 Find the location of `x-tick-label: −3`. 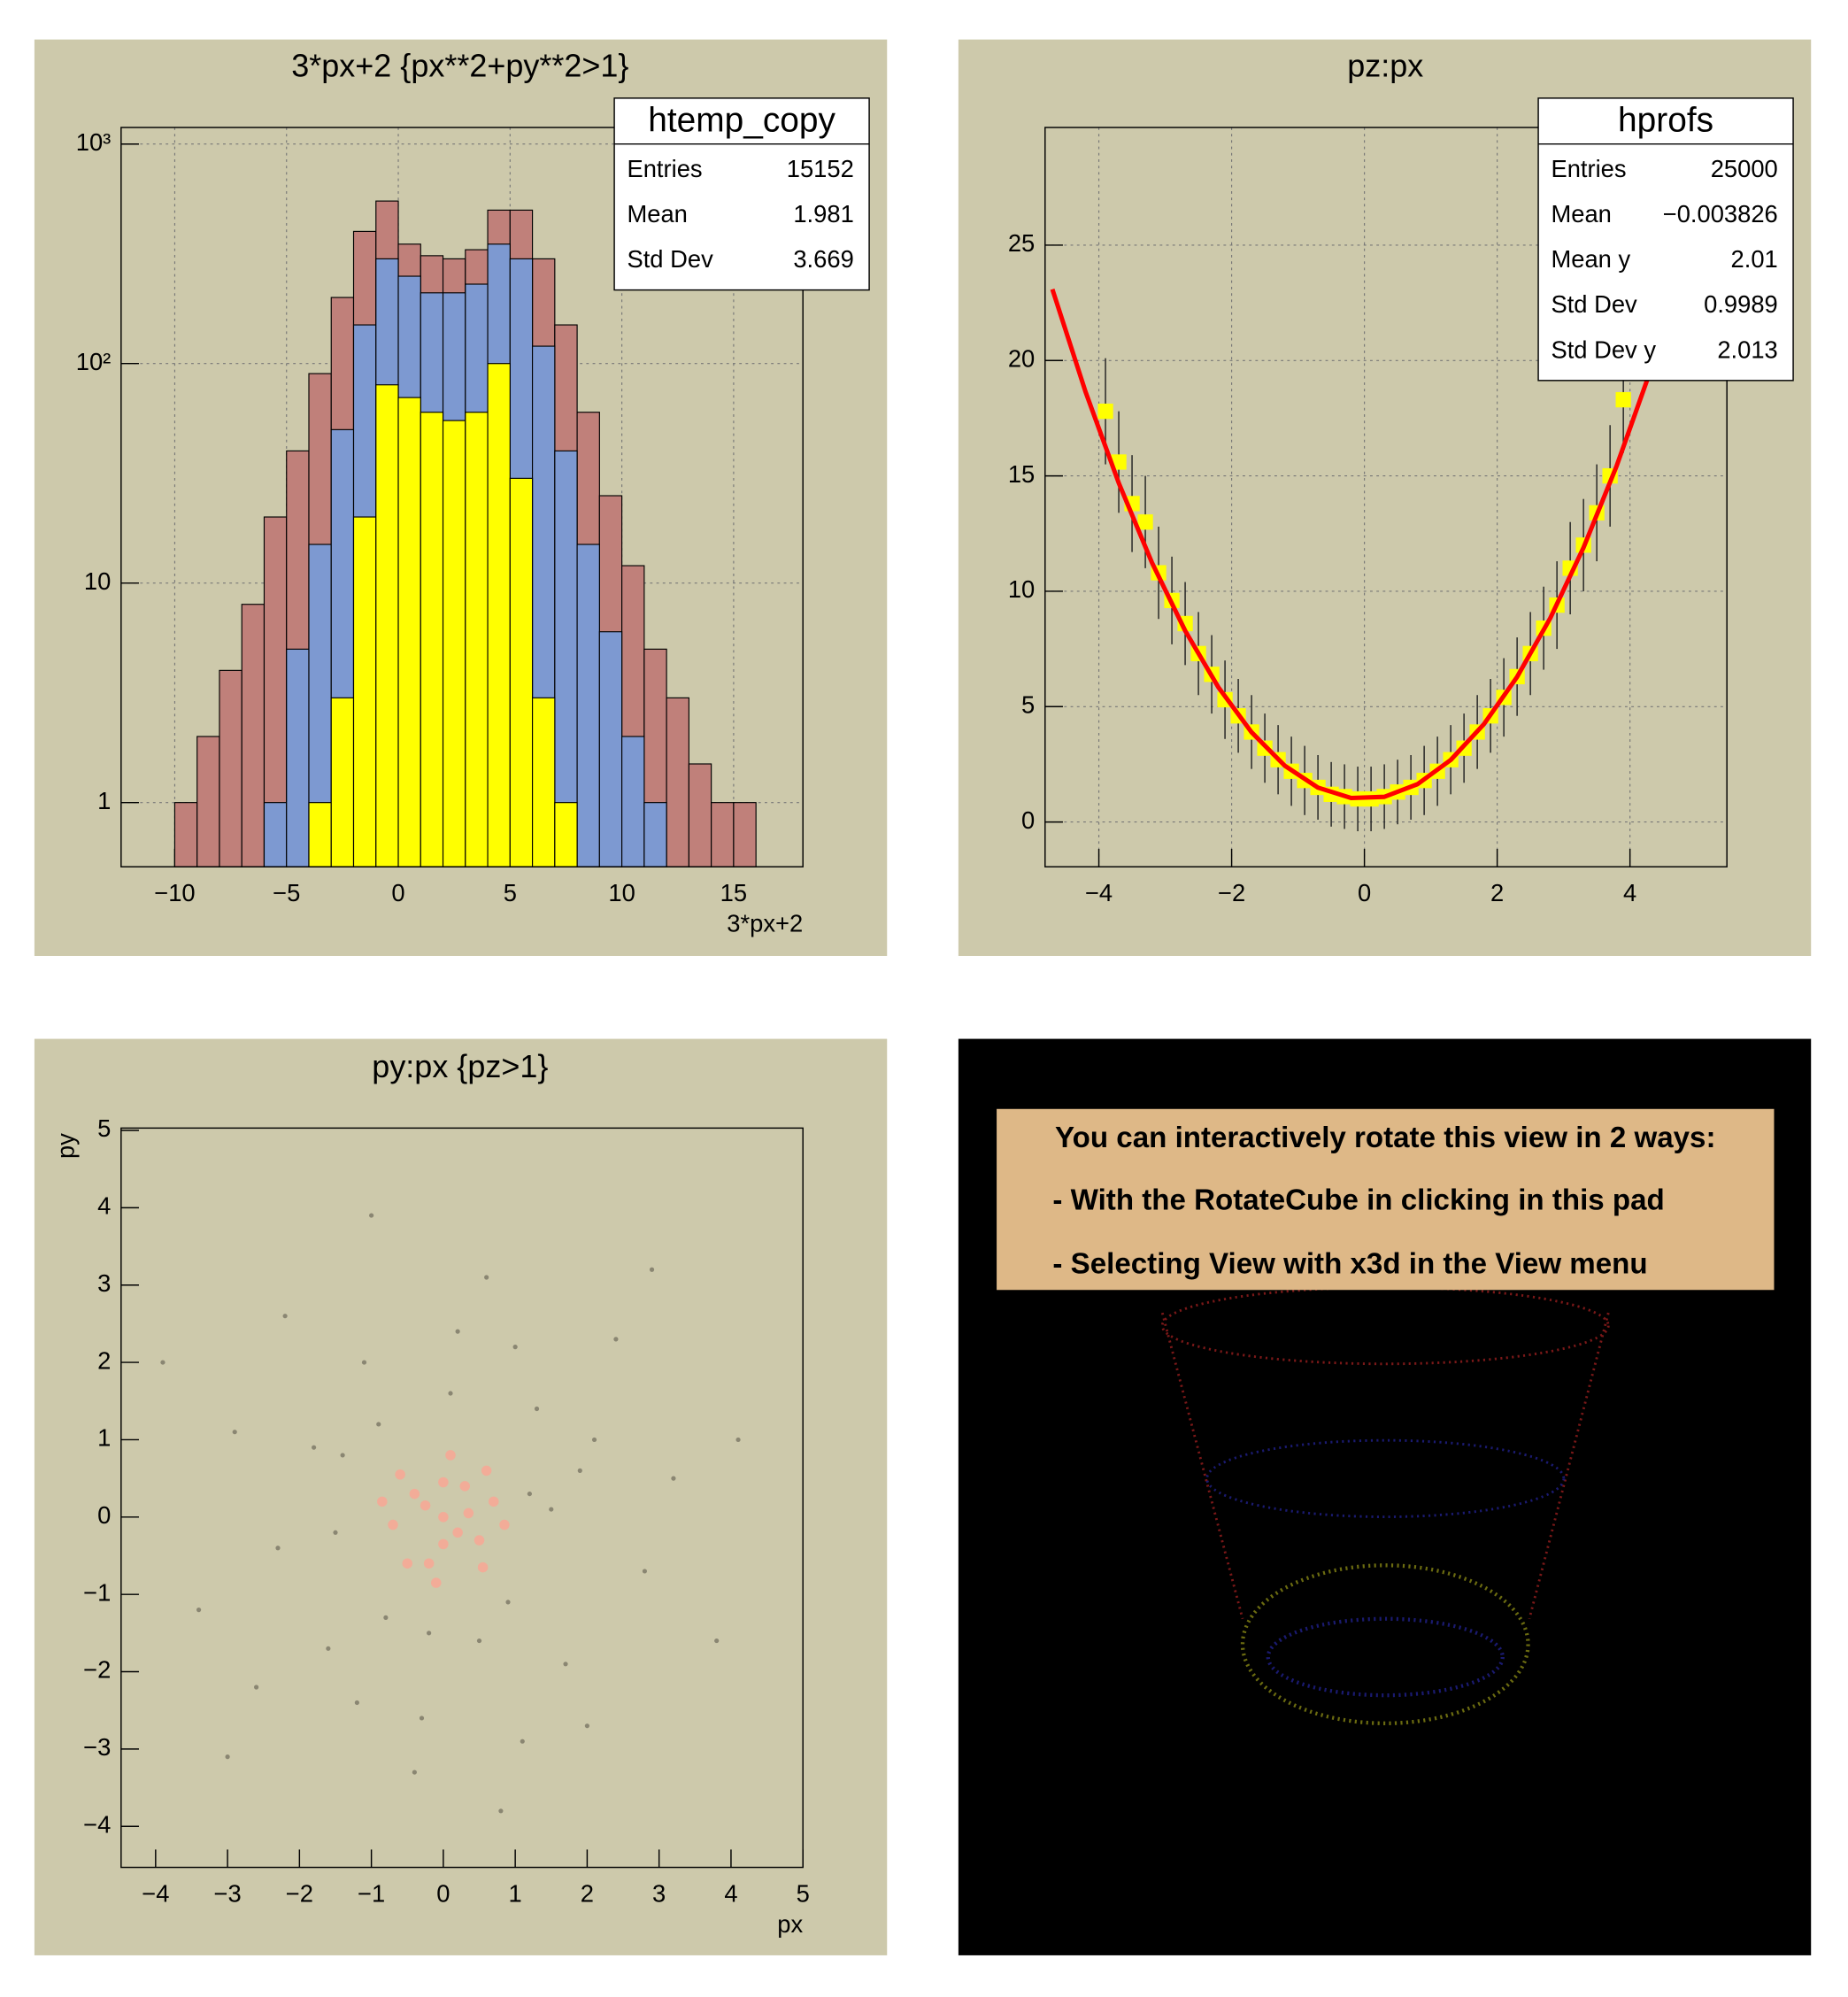

x-tick-label: −3 is located at coordinates (227, 1893).